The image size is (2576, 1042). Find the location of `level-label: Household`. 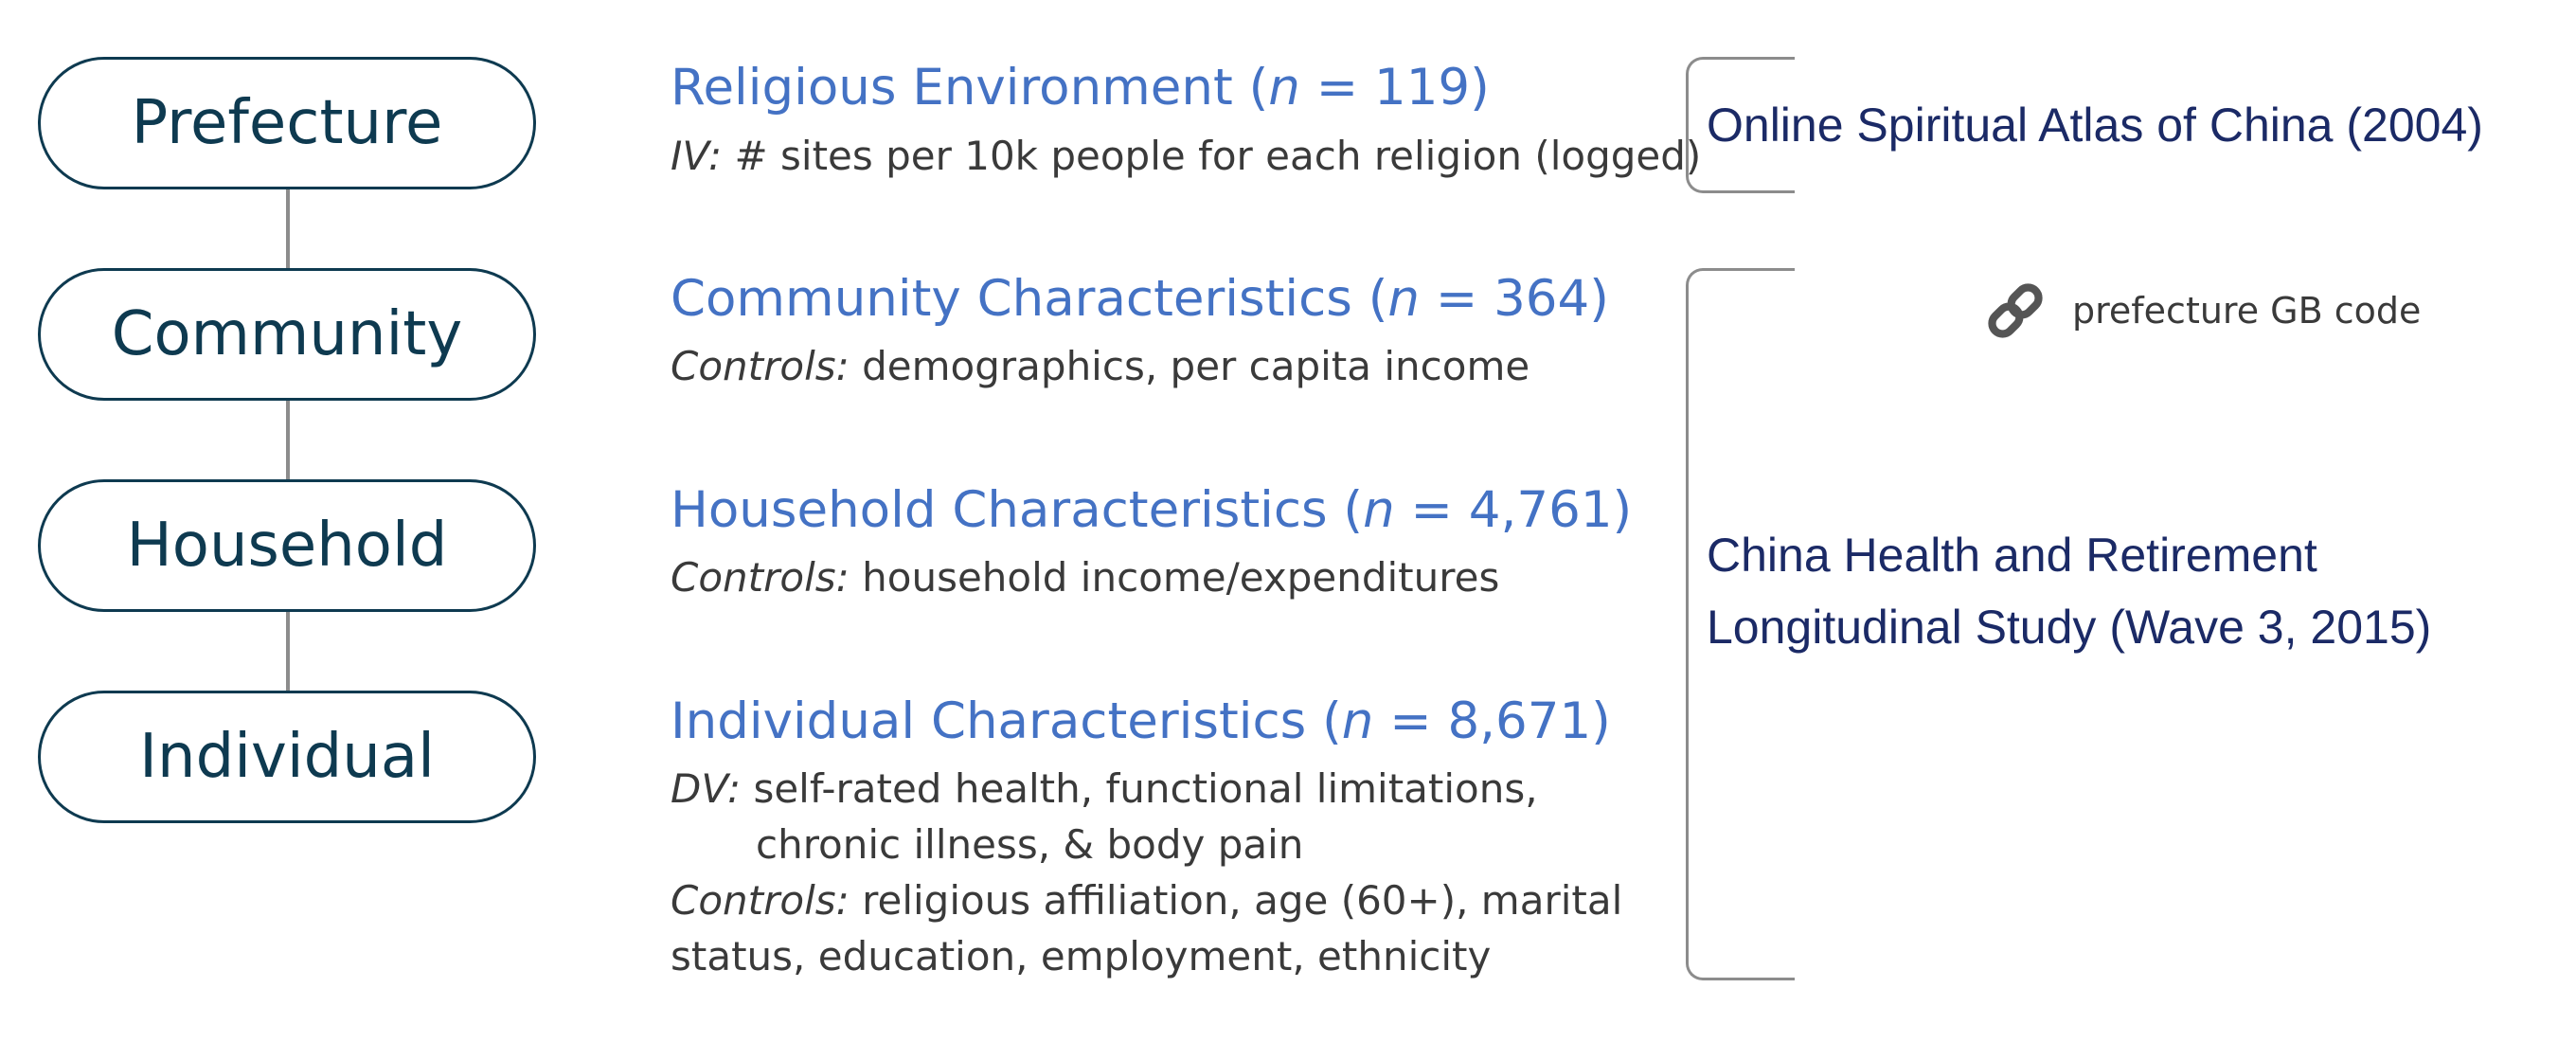

level-label: Household is located at coordinates (287, 546).